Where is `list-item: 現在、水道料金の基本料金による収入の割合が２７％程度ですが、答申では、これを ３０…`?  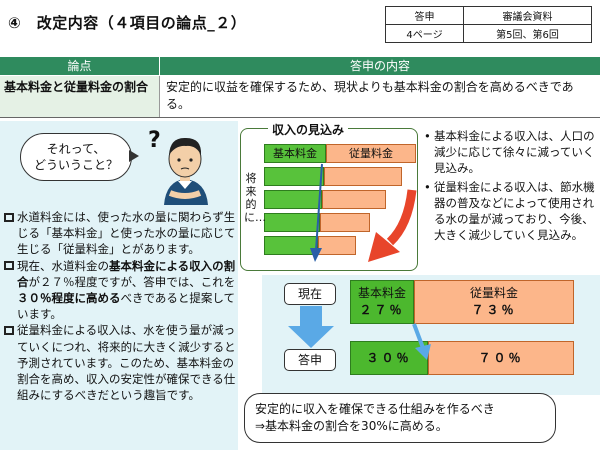
list-item: 現在、水道料金の基本料金による収入の割合が２７％程度ですが、答申では、これを ３０… is located at coordinates (120, 290).